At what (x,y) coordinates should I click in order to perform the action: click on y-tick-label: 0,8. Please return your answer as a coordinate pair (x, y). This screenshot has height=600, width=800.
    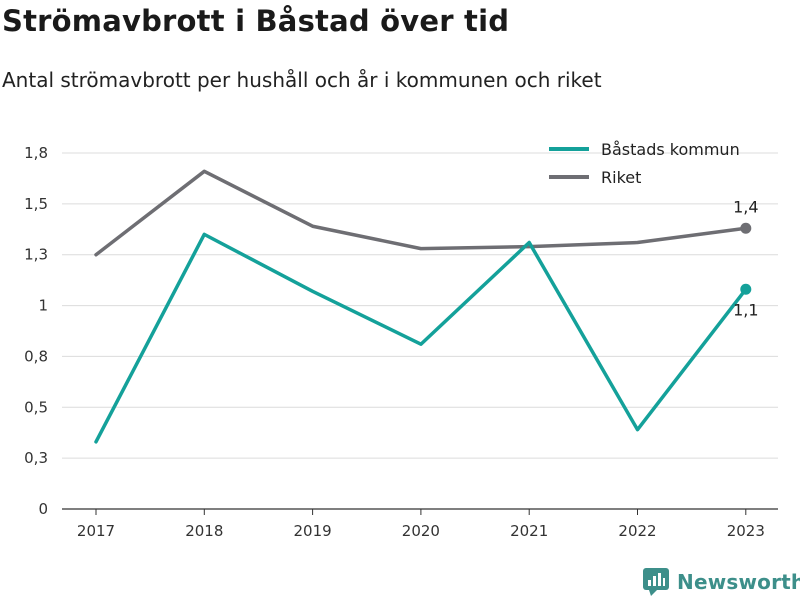
    Looking at the image, I should click on (36, 356).